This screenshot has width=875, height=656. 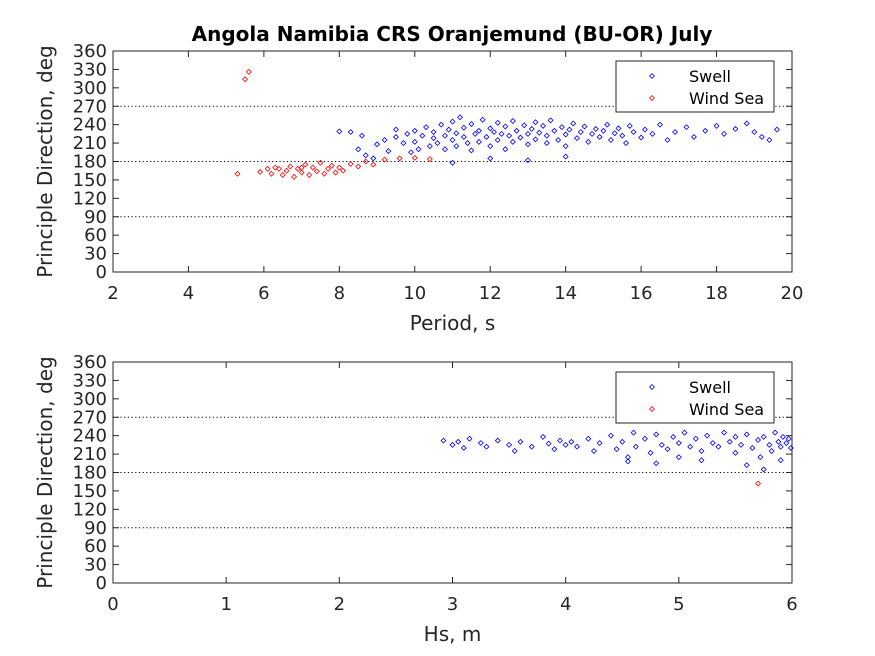 I want to click on bottom-y-tick-label: 210, so click(x=90, y=454).